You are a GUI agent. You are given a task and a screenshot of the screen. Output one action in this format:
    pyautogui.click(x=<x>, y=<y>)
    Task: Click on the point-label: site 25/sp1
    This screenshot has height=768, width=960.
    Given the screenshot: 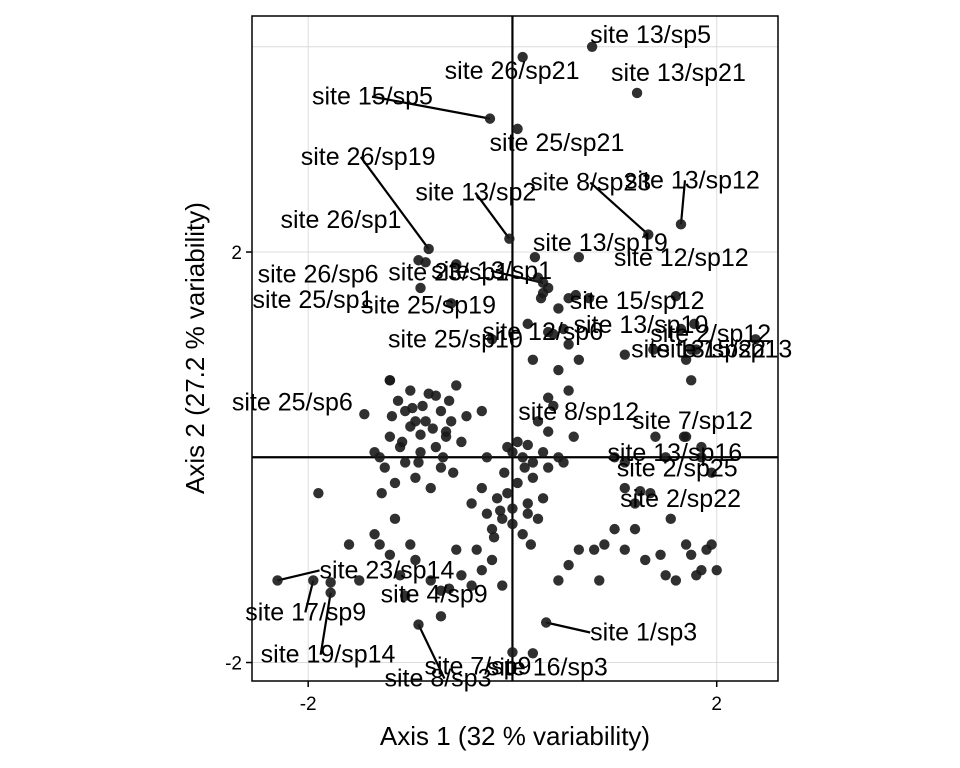 What is the action you would take?
    pyautogui.click(x=313, y=300)
    